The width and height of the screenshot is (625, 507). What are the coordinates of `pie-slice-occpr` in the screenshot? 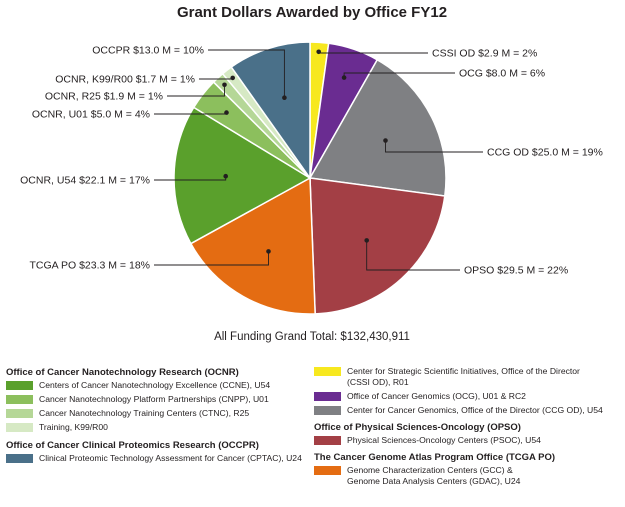 It's located at (270, 111).